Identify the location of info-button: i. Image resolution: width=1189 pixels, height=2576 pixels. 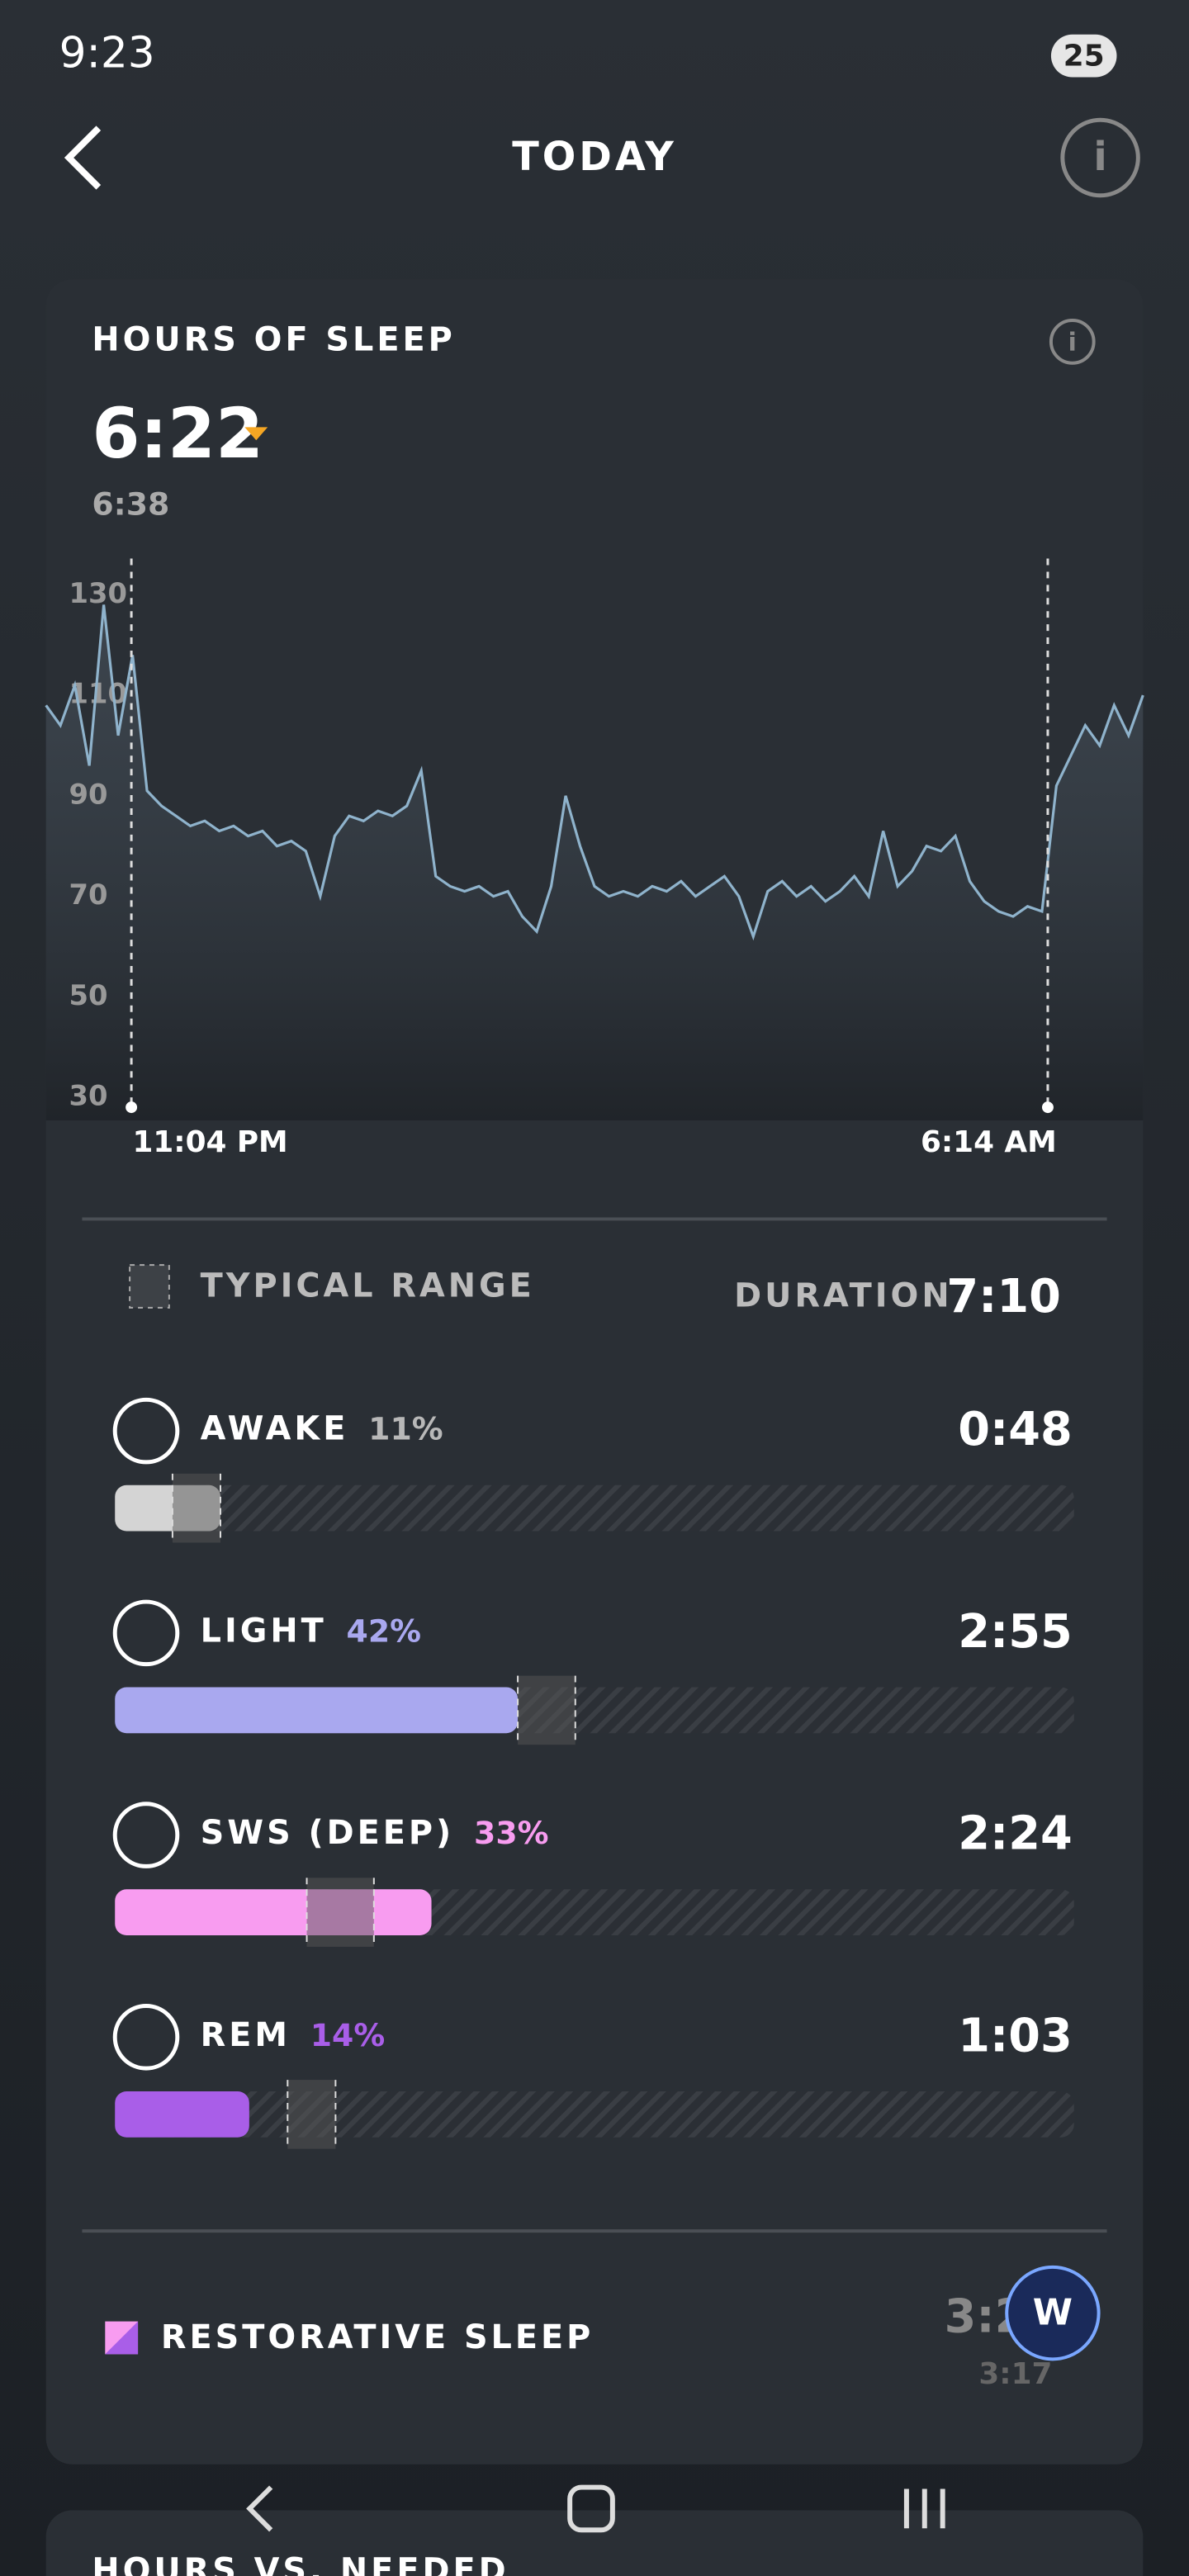
(1100, 157).